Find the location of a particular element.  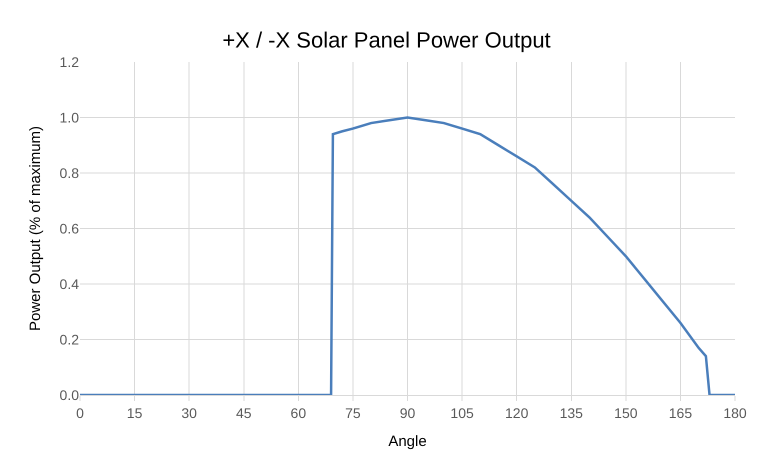

x-tick-label: 90 is located at coordinates (408, 412).